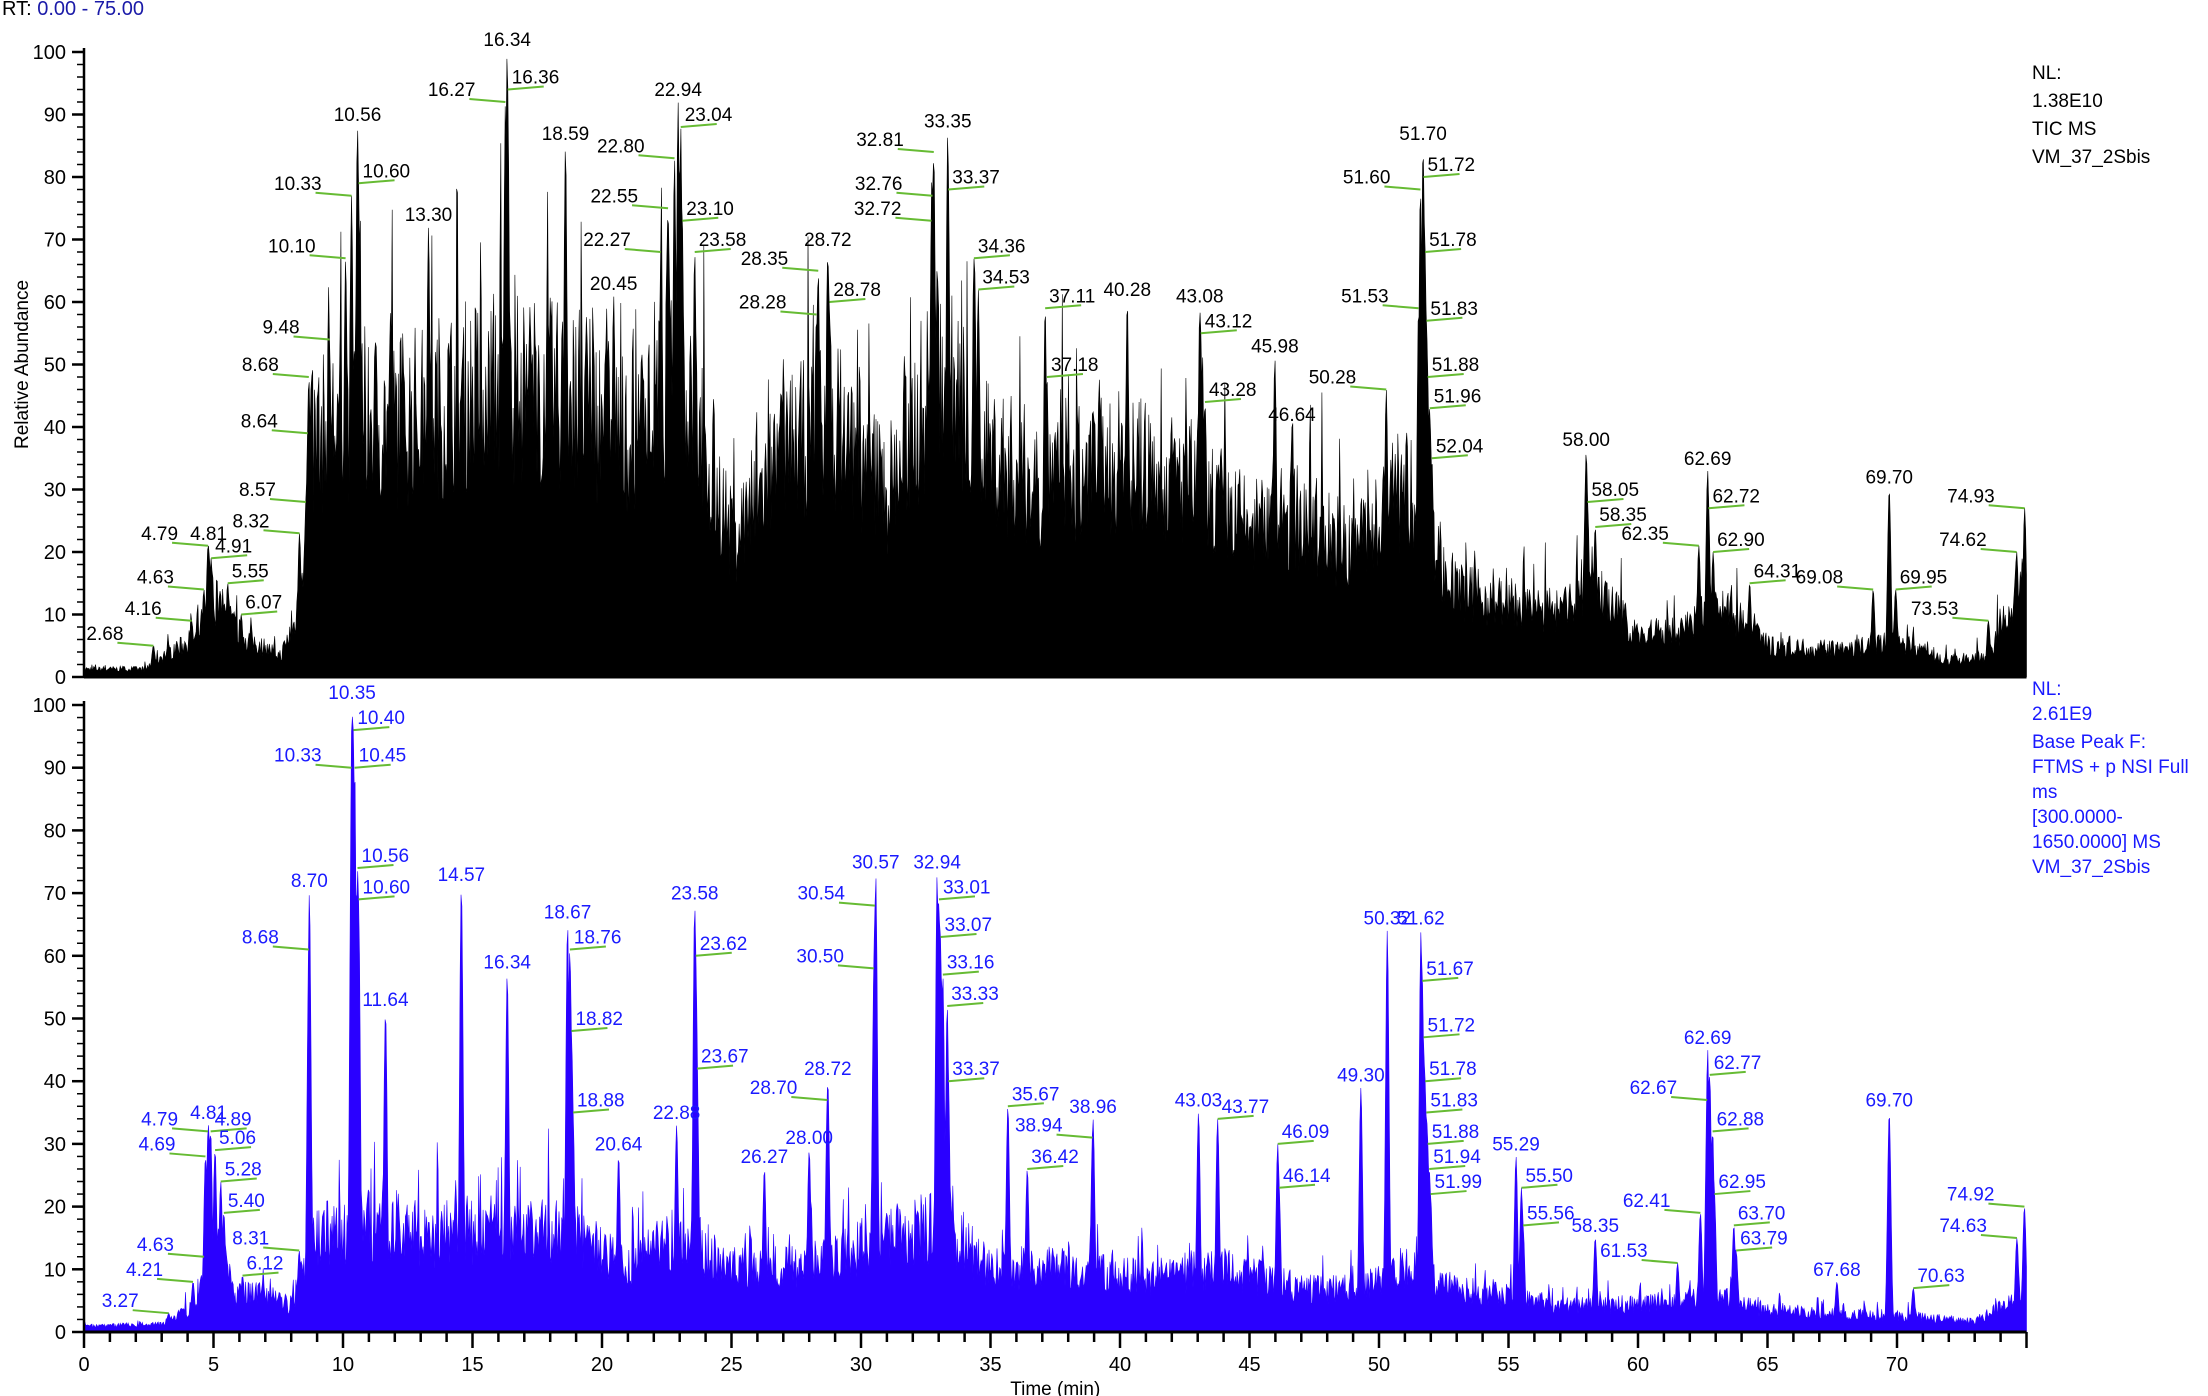  Describe the element at coordinates (275, 939) in the screenshot. I see `peak-label: 8.68` at that location.